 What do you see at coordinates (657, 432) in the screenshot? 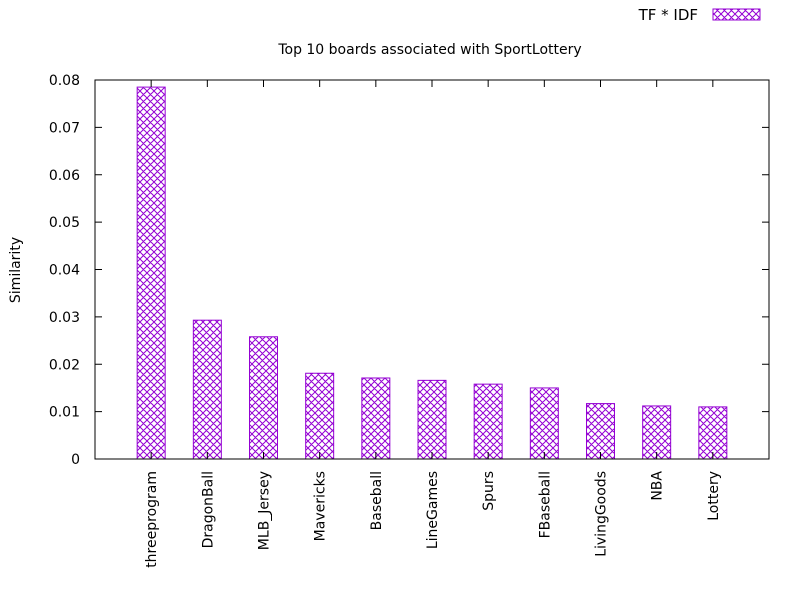
I see `bar-nba` at bounding box center [657, 432].